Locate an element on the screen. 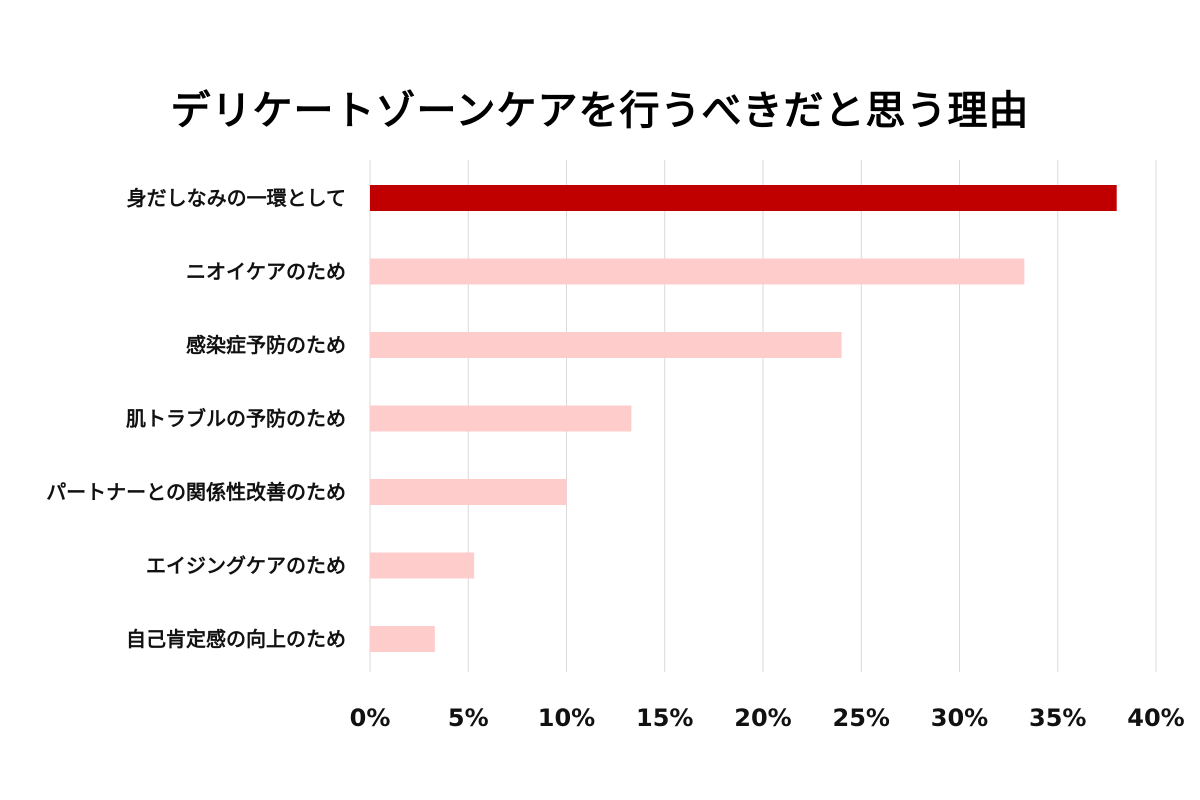 This screenshot has height=800, width=1200. x-tick-label: 30% is located at coordinates (959, 718).